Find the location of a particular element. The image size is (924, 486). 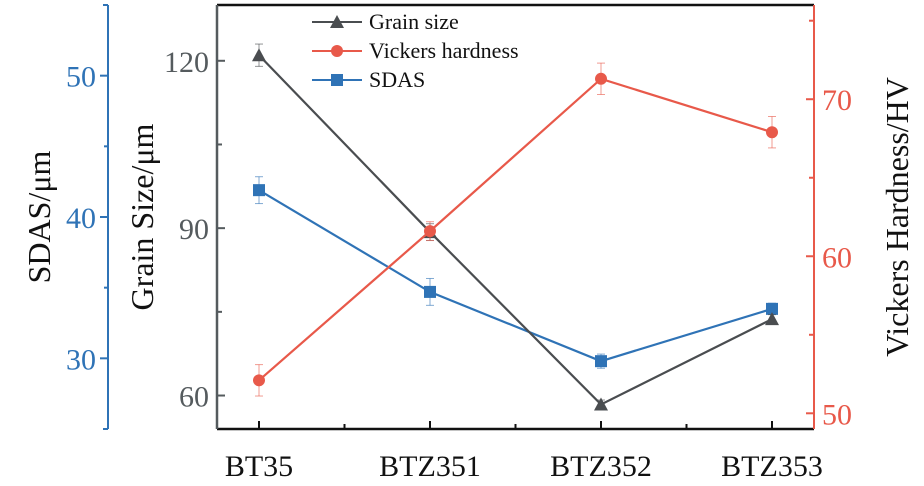

legend-marker-circle is located at coordinates (337, 51).